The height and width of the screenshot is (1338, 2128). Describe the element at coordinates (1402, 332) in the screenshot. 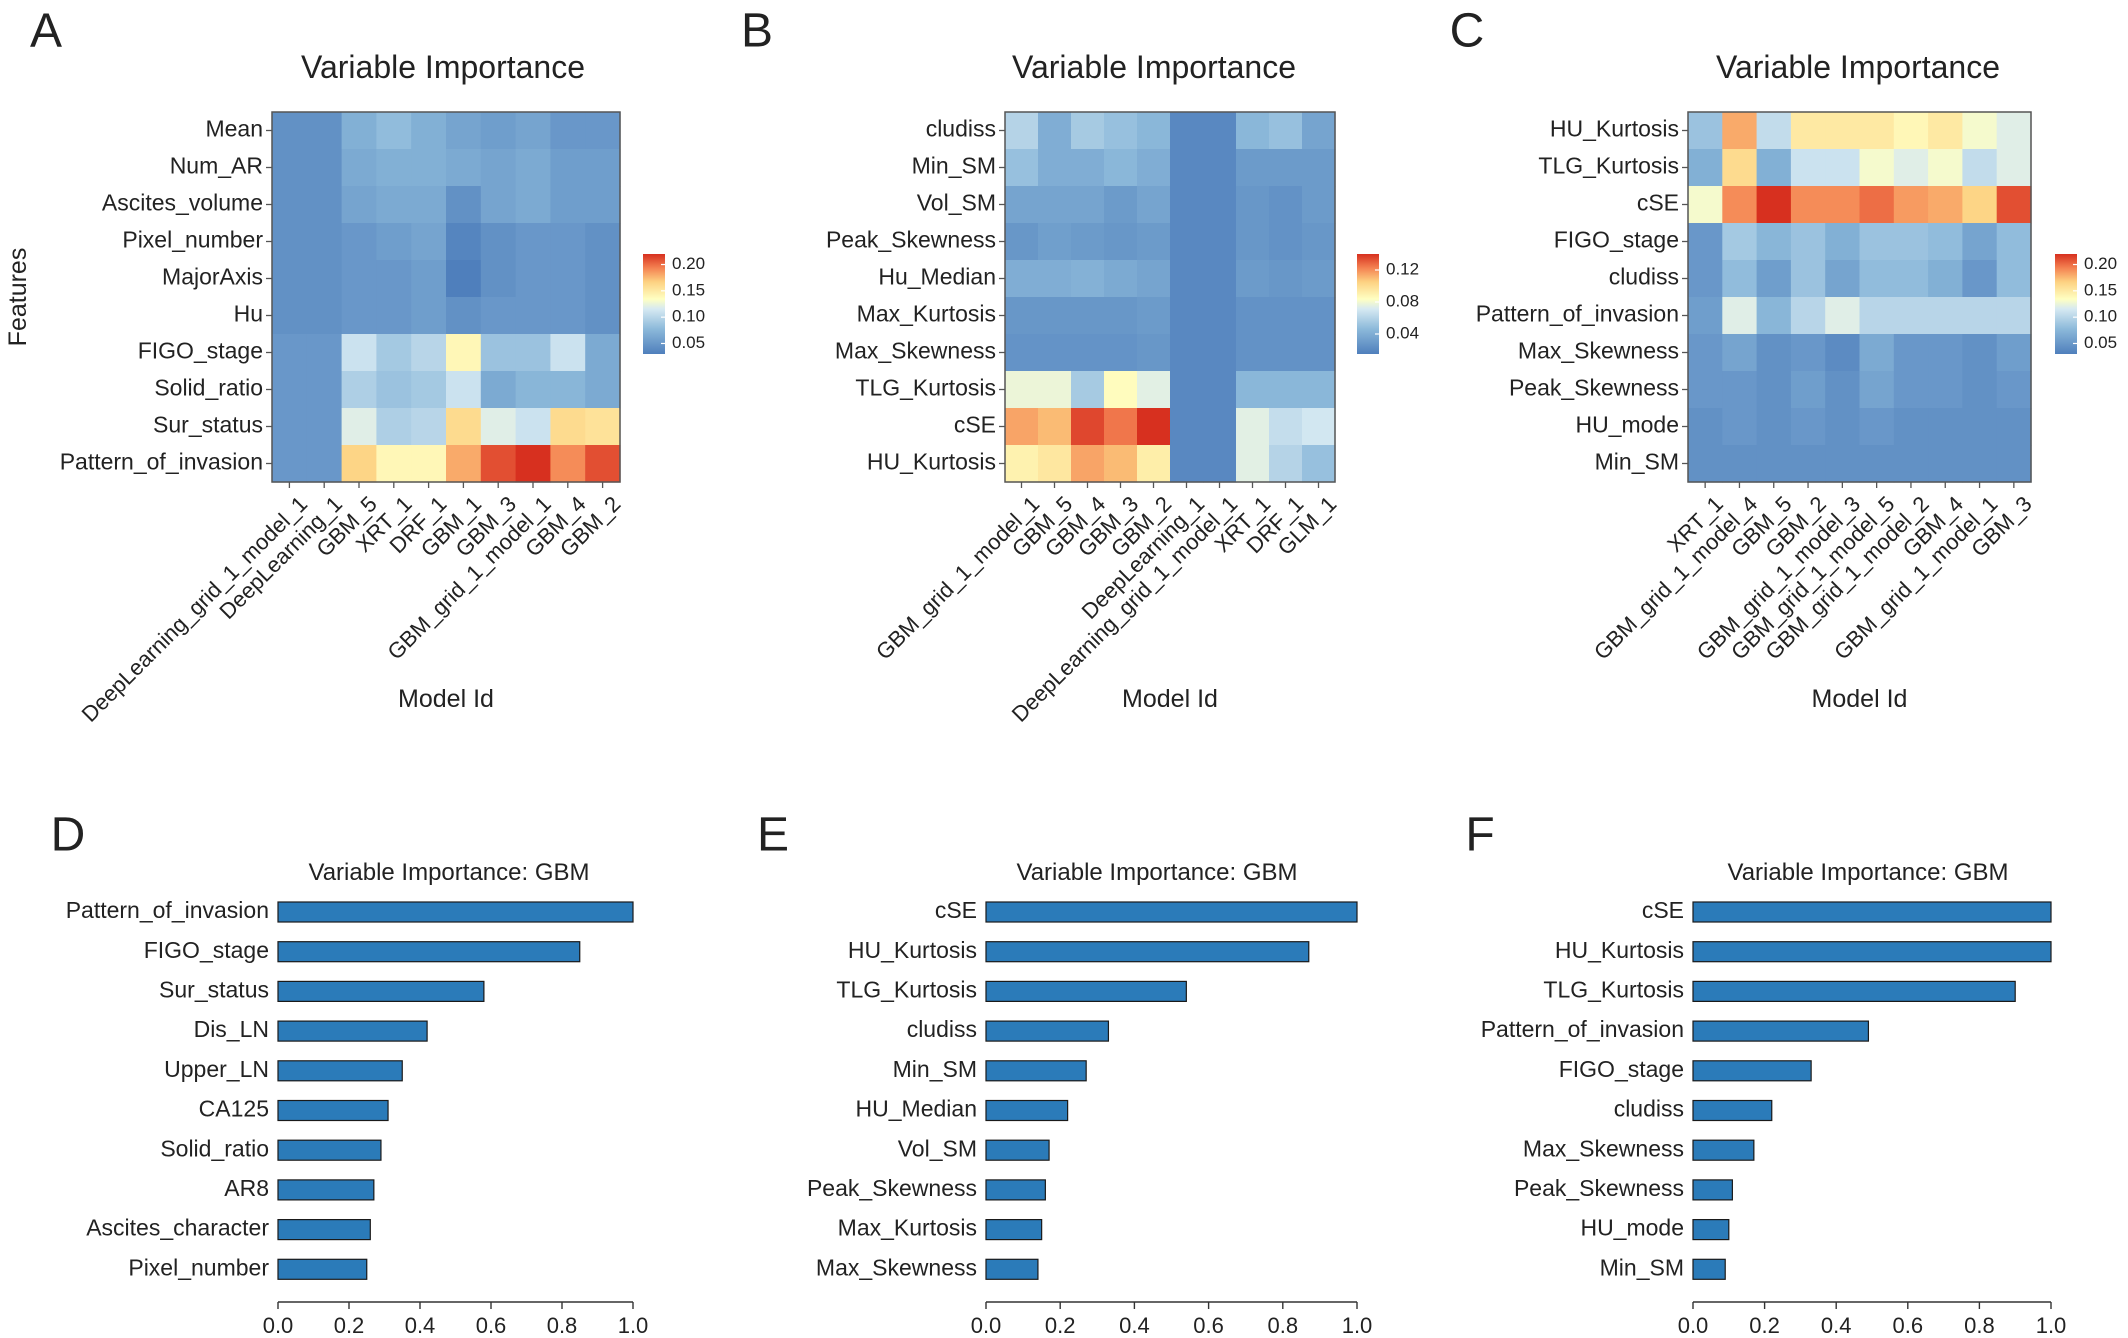

I see `heatmap-b-colorbar-label: 0.04` at that location.